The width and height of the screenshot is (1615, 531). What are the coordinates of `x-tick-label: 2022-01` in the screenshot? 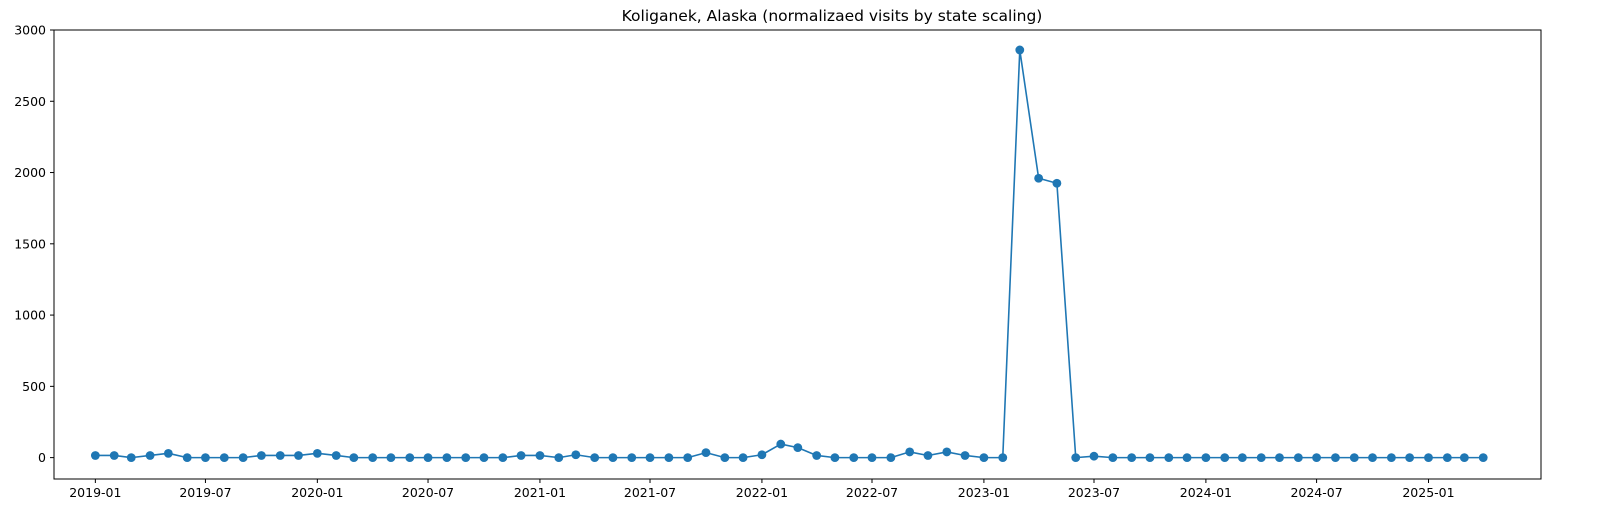 It's located at (762, 492).